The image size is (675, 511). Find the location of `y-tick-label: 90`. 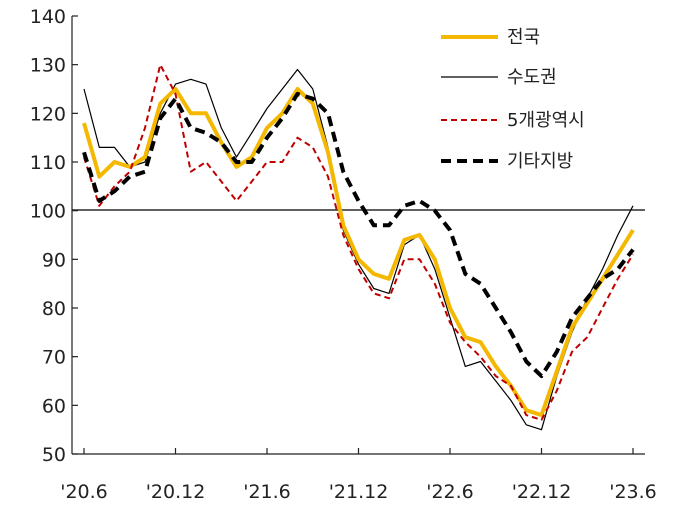

y-tick-label: 90 is located at coordinates (54, 260).